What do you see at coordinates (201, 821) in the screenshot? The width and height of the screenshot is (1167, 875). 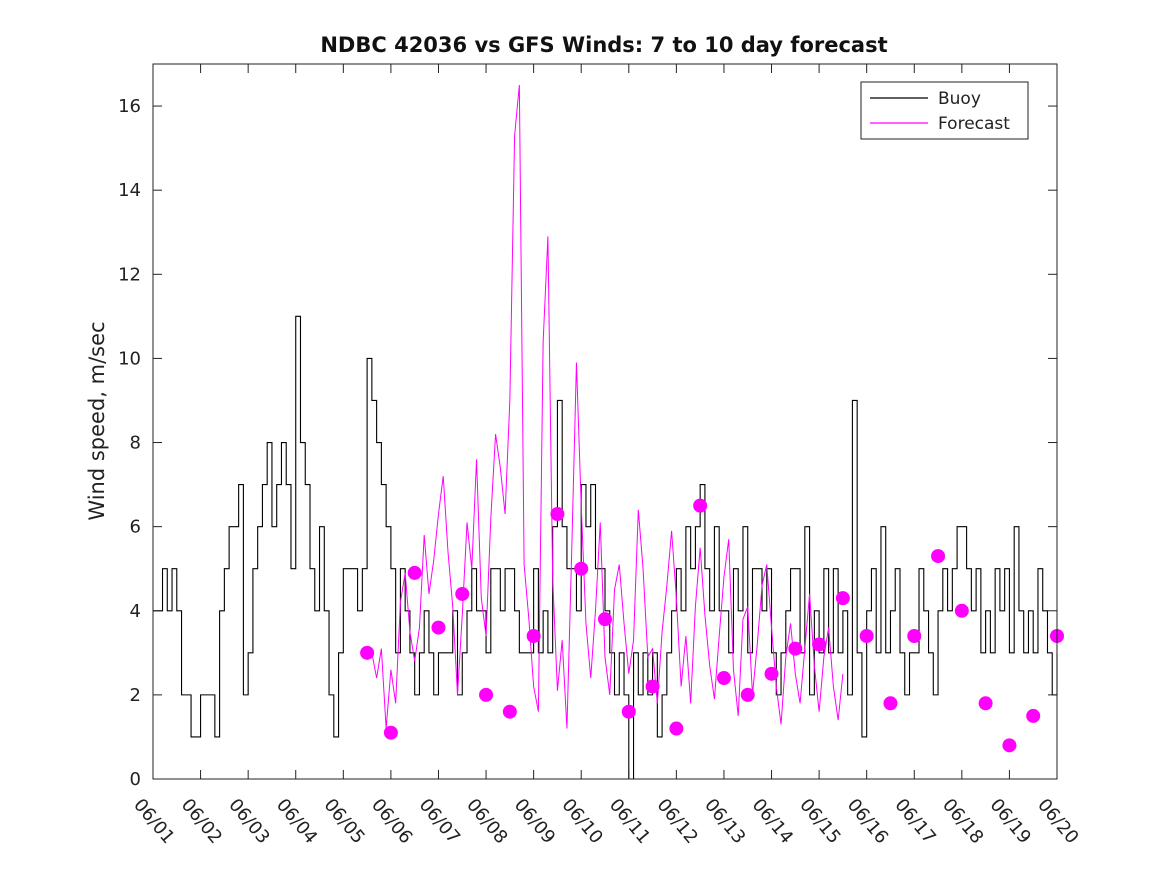 I see `x-tick-label: 06/02` at bounding box center [201, 821].